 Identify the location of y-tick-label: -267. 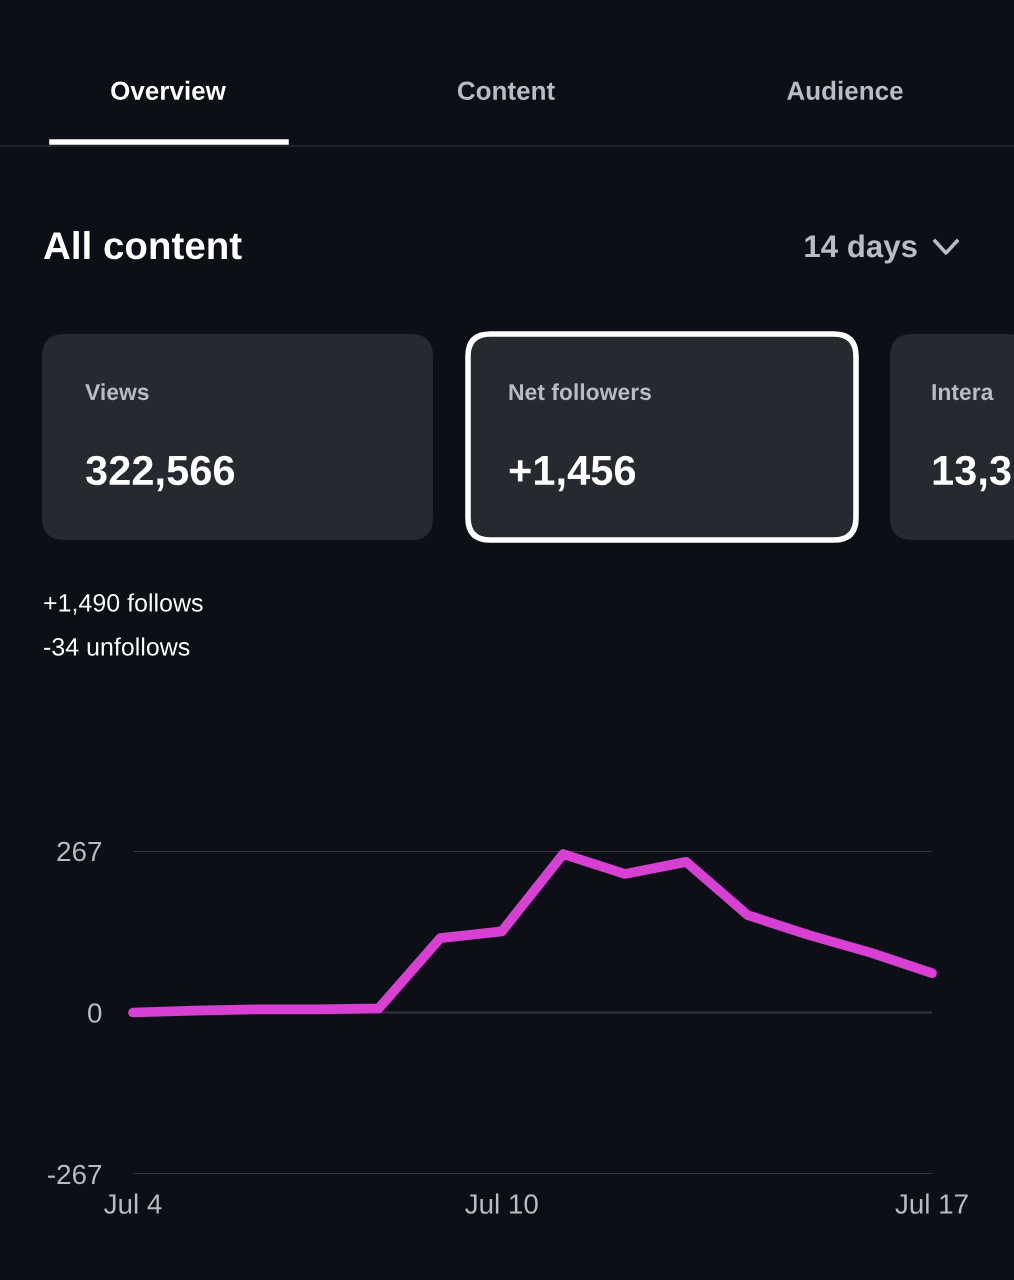
(75, 1174).